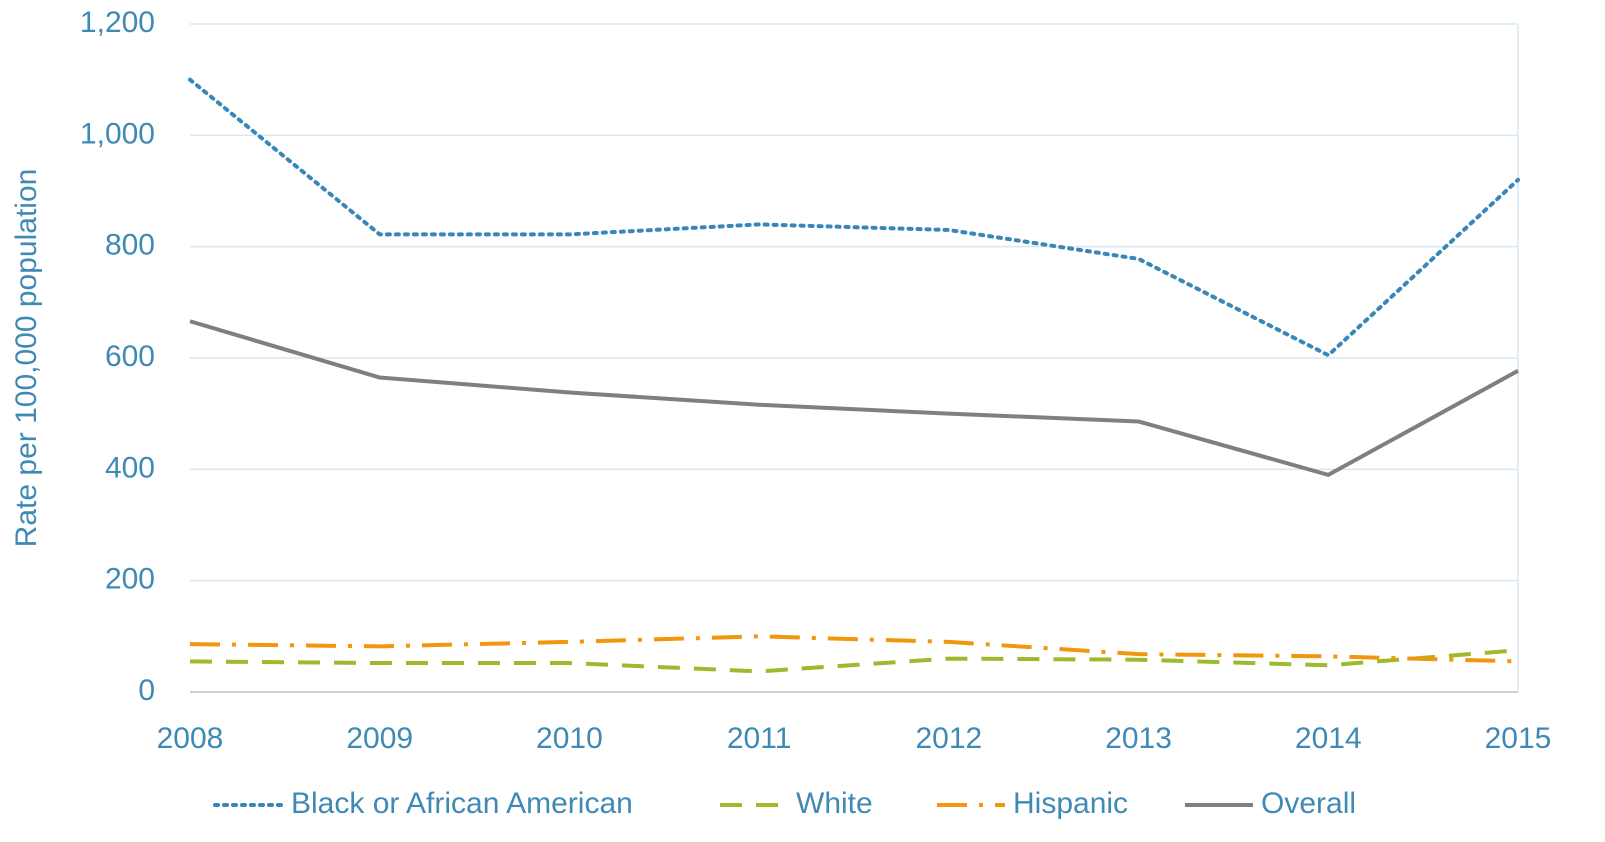  Describe the element at coordinates (834, 803) in the screenshot. I see `legend-label: White` at that location.